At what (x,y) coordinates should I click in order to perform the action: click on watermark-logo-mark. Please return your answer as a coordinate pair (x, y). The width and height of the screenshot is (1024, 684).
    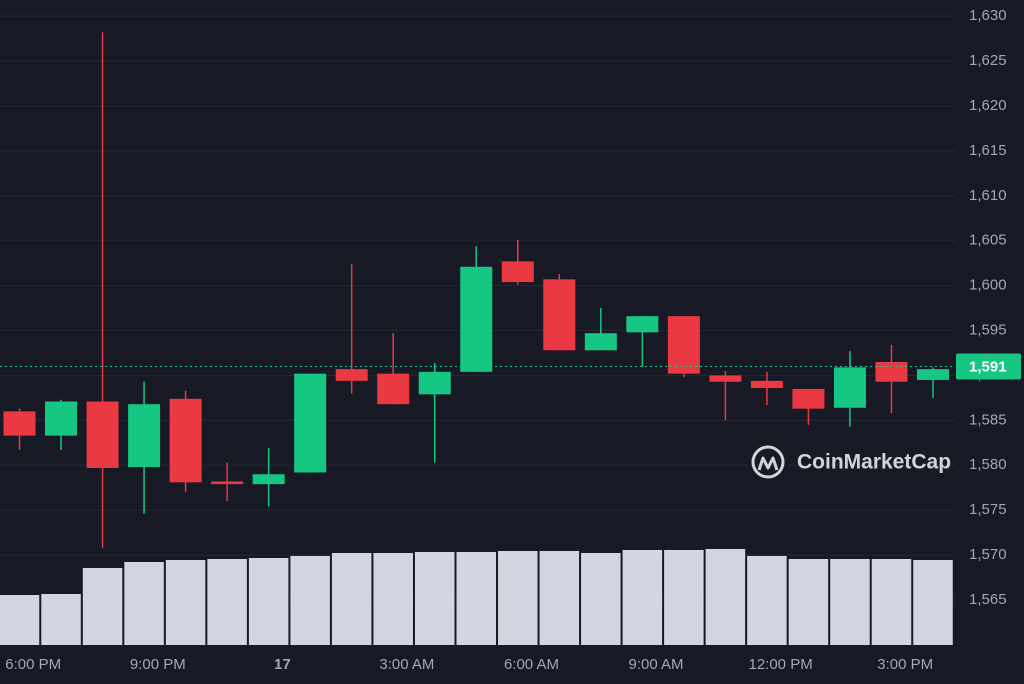
    Looking at the image, I should click on (768, 463).